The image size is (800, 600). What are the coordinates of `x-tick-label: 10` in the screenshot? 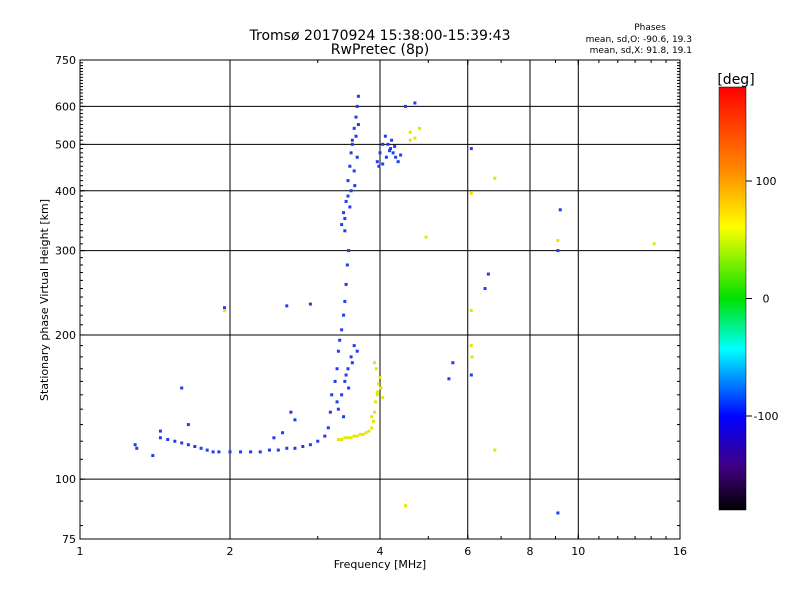 It's located at (578, 551).